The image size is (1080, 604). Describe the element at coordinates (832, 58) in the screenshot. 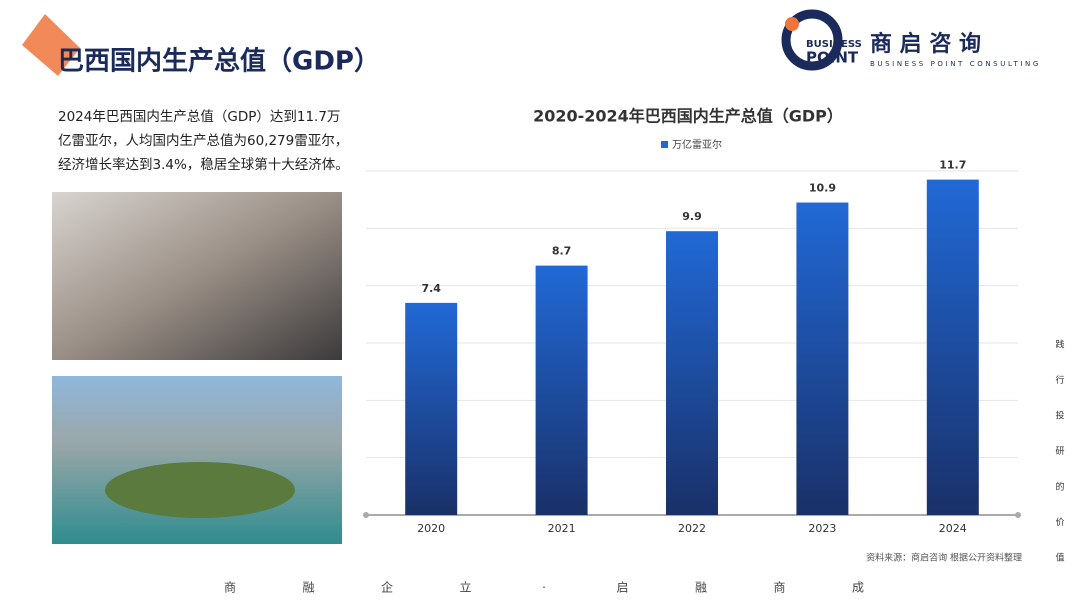

I see `logo-brand: POINT` at that location.